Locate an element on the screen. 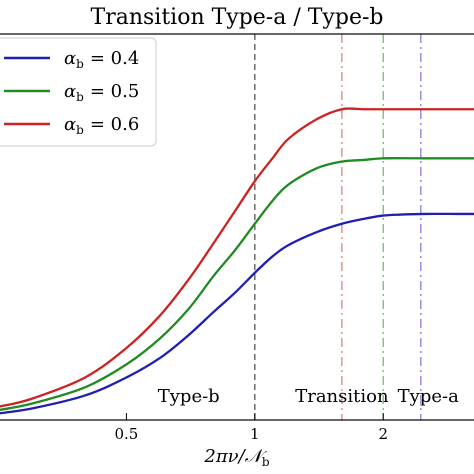  chart-title: Transition Type-a / Type-b is located at coordinates (237, 17).